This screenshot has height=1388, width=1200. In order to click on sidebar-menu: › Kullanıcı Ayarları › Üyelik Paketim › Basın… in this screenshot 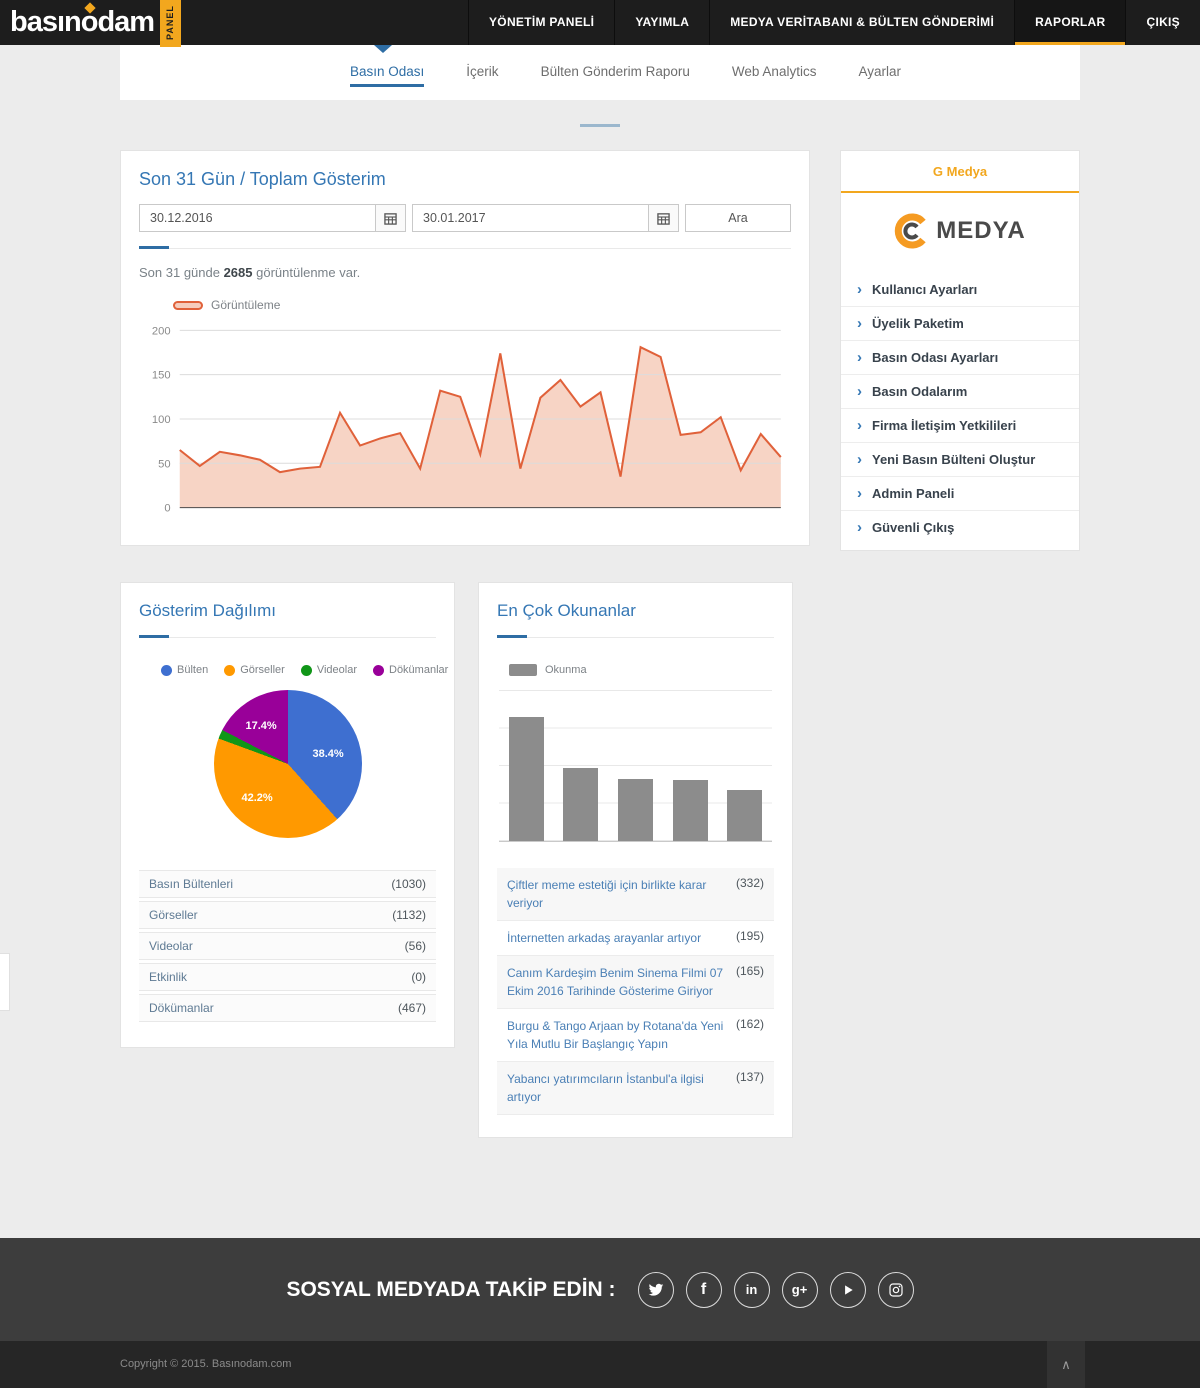, I will do `click(960, 411)`.